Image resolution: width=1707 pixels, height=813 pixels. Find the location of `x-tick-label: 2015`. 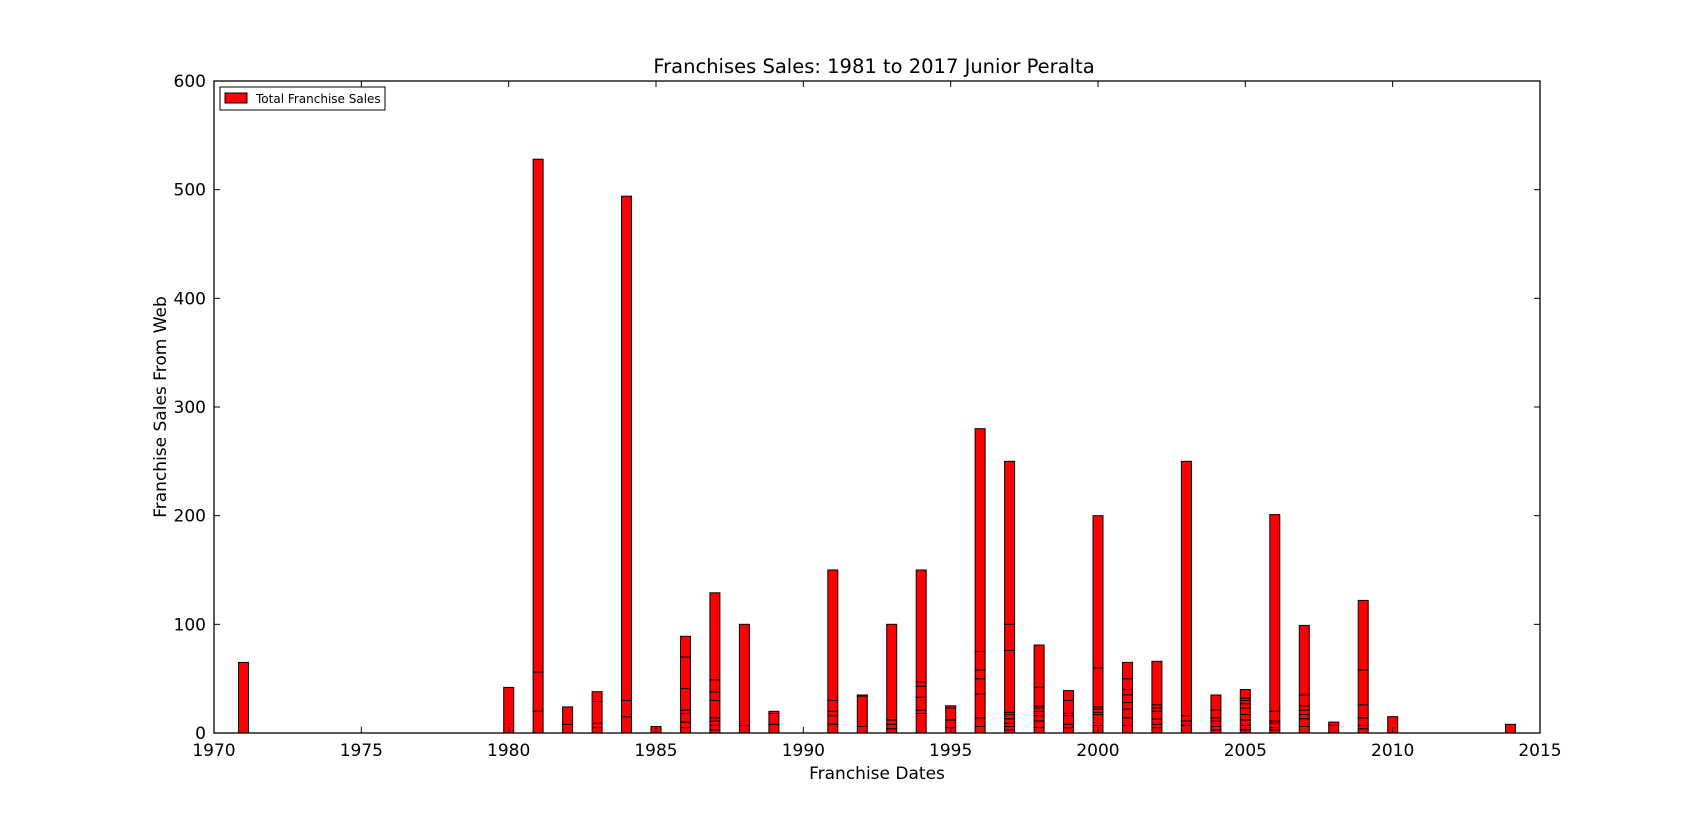

x-tick-label: 2015 is located at coordinates (1539, 751).